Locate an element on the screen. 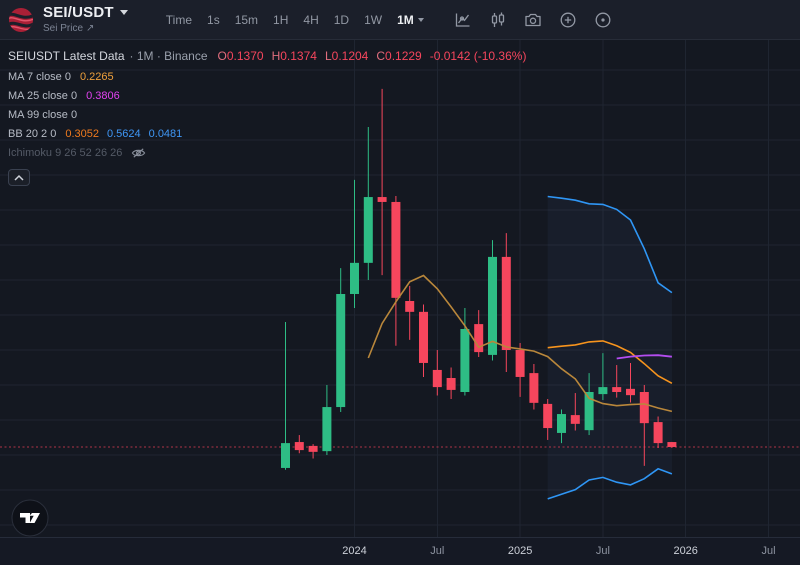  indicator-row: MA 7 close 0 0.2265 is located at coordinates (267, 76).